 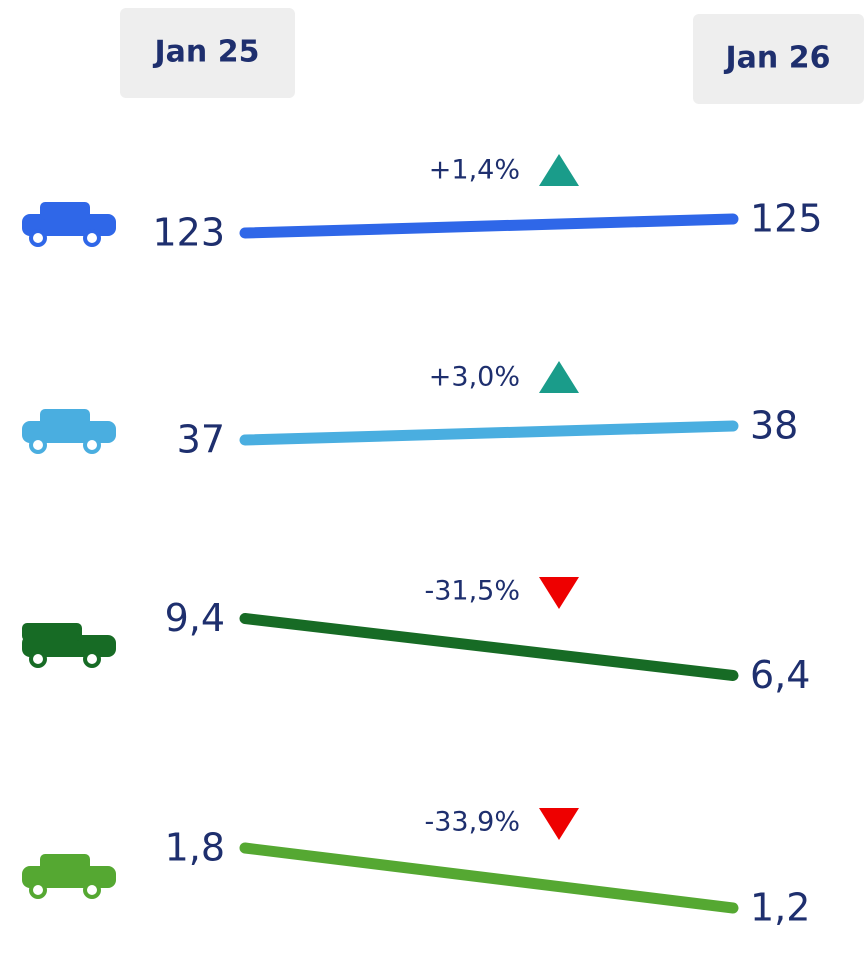 I want to click on change-label: +1,4%, so click(x=474, y=170).